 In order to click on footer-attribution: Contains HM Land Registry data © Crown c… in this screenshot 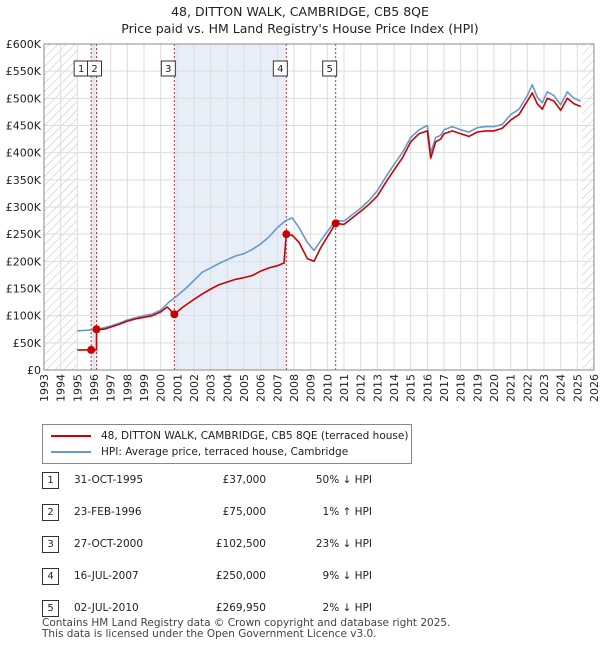, I will do `click(246, 629)`.